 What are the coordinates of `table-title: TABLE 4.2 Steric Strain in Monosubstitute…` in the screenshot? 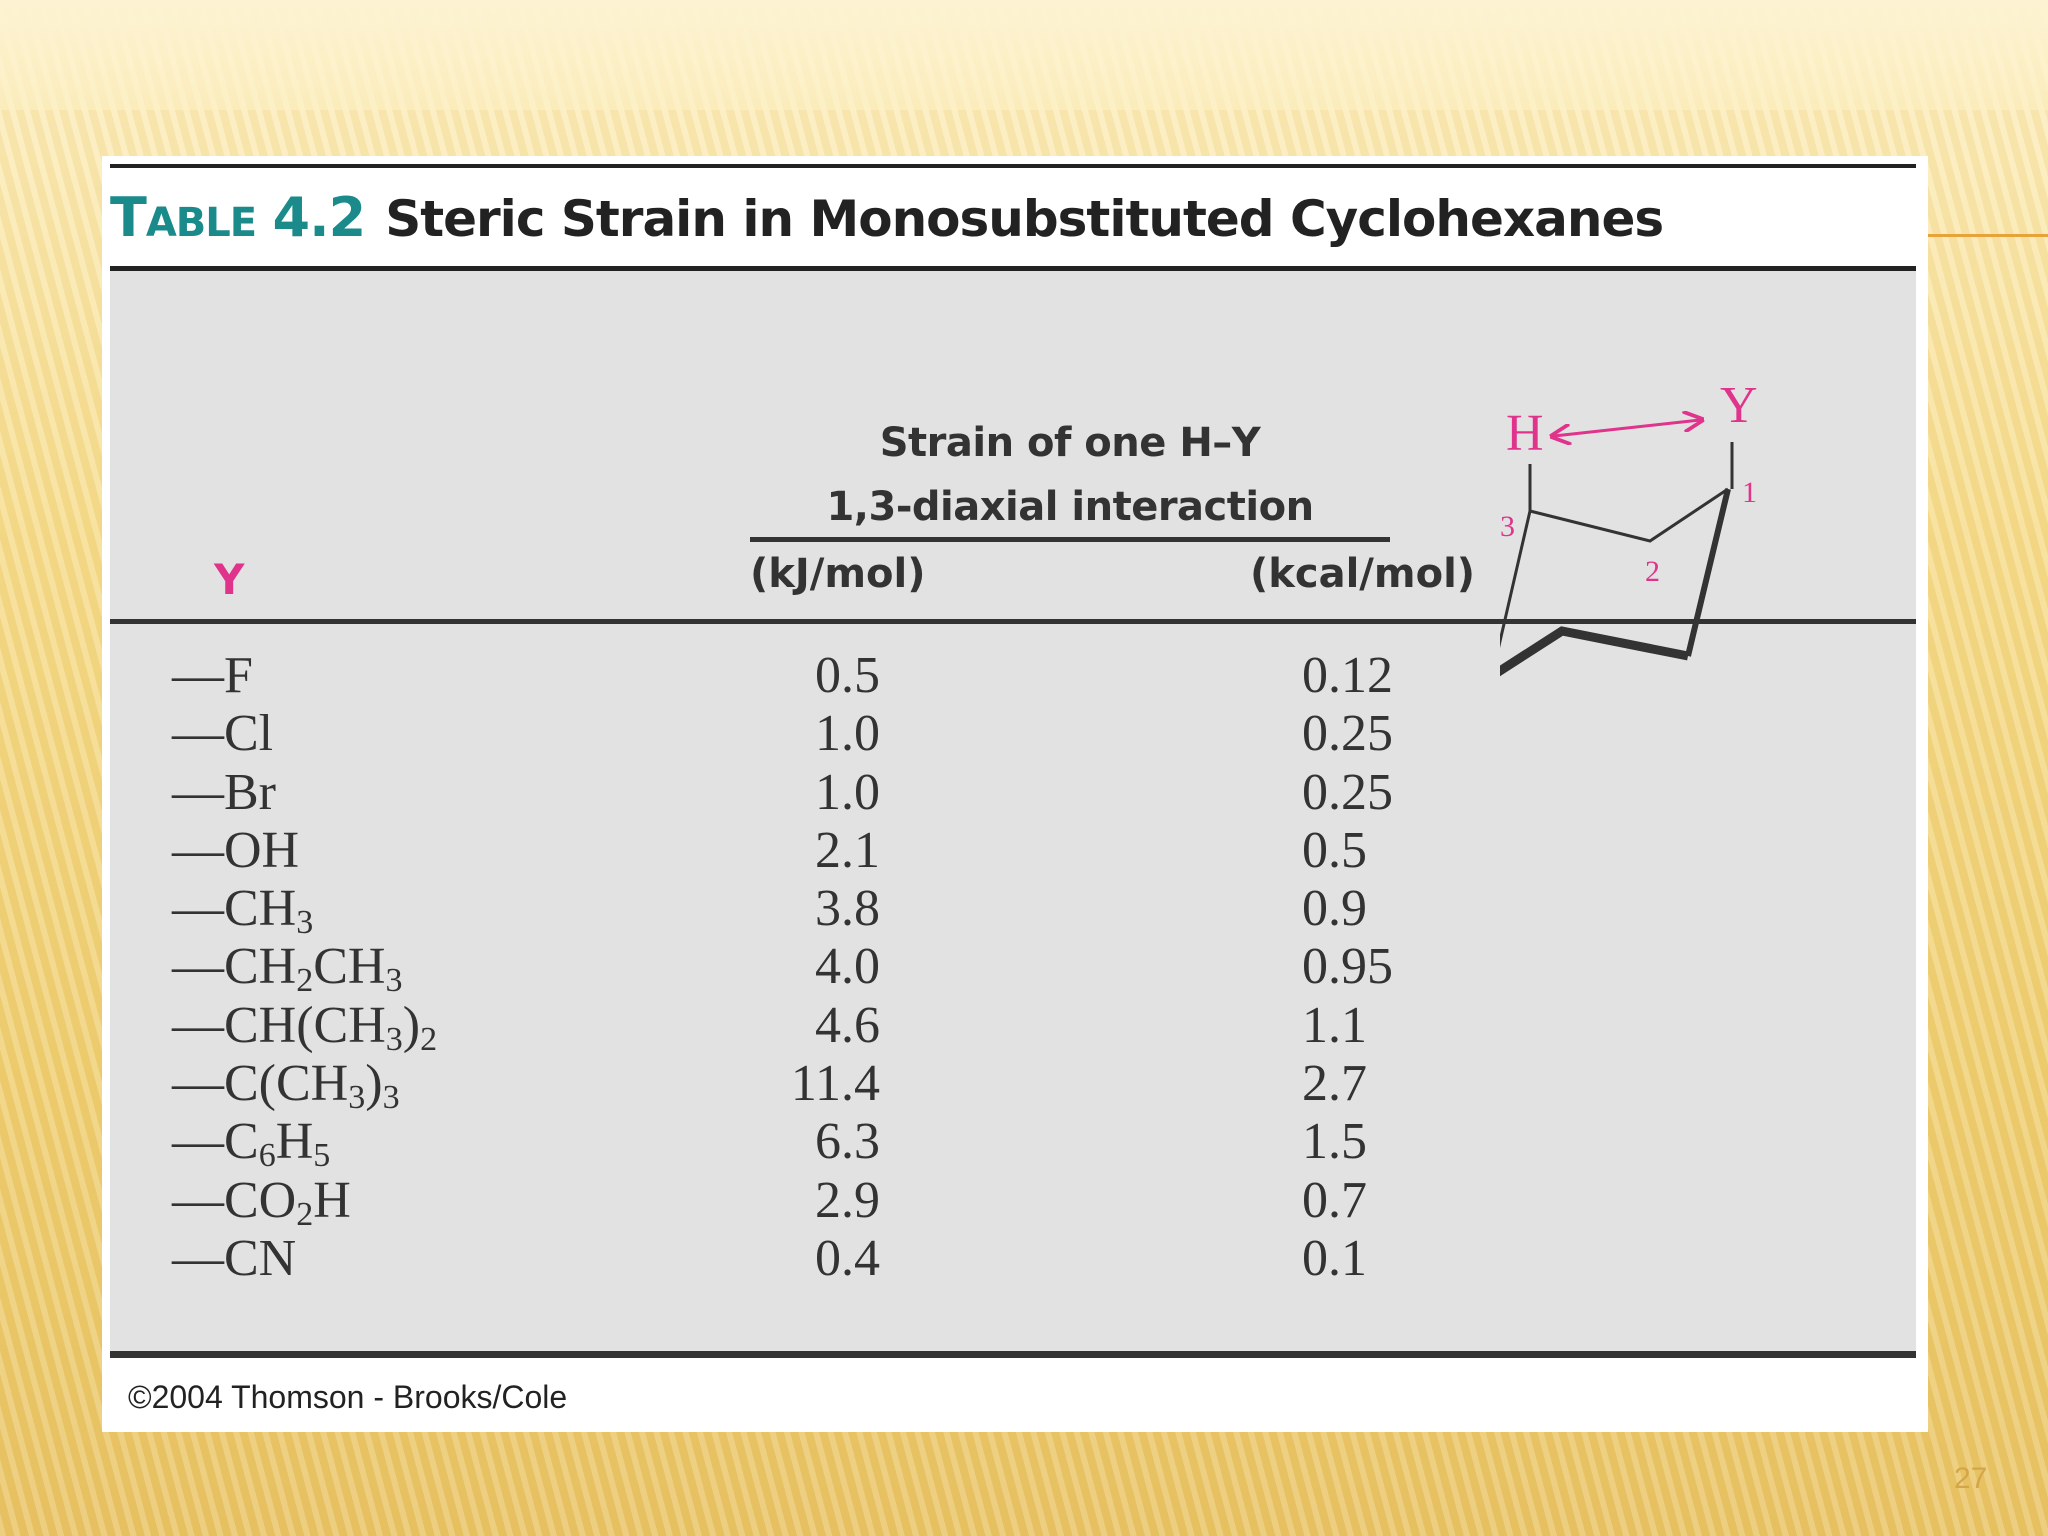 It's located at (887, 221).